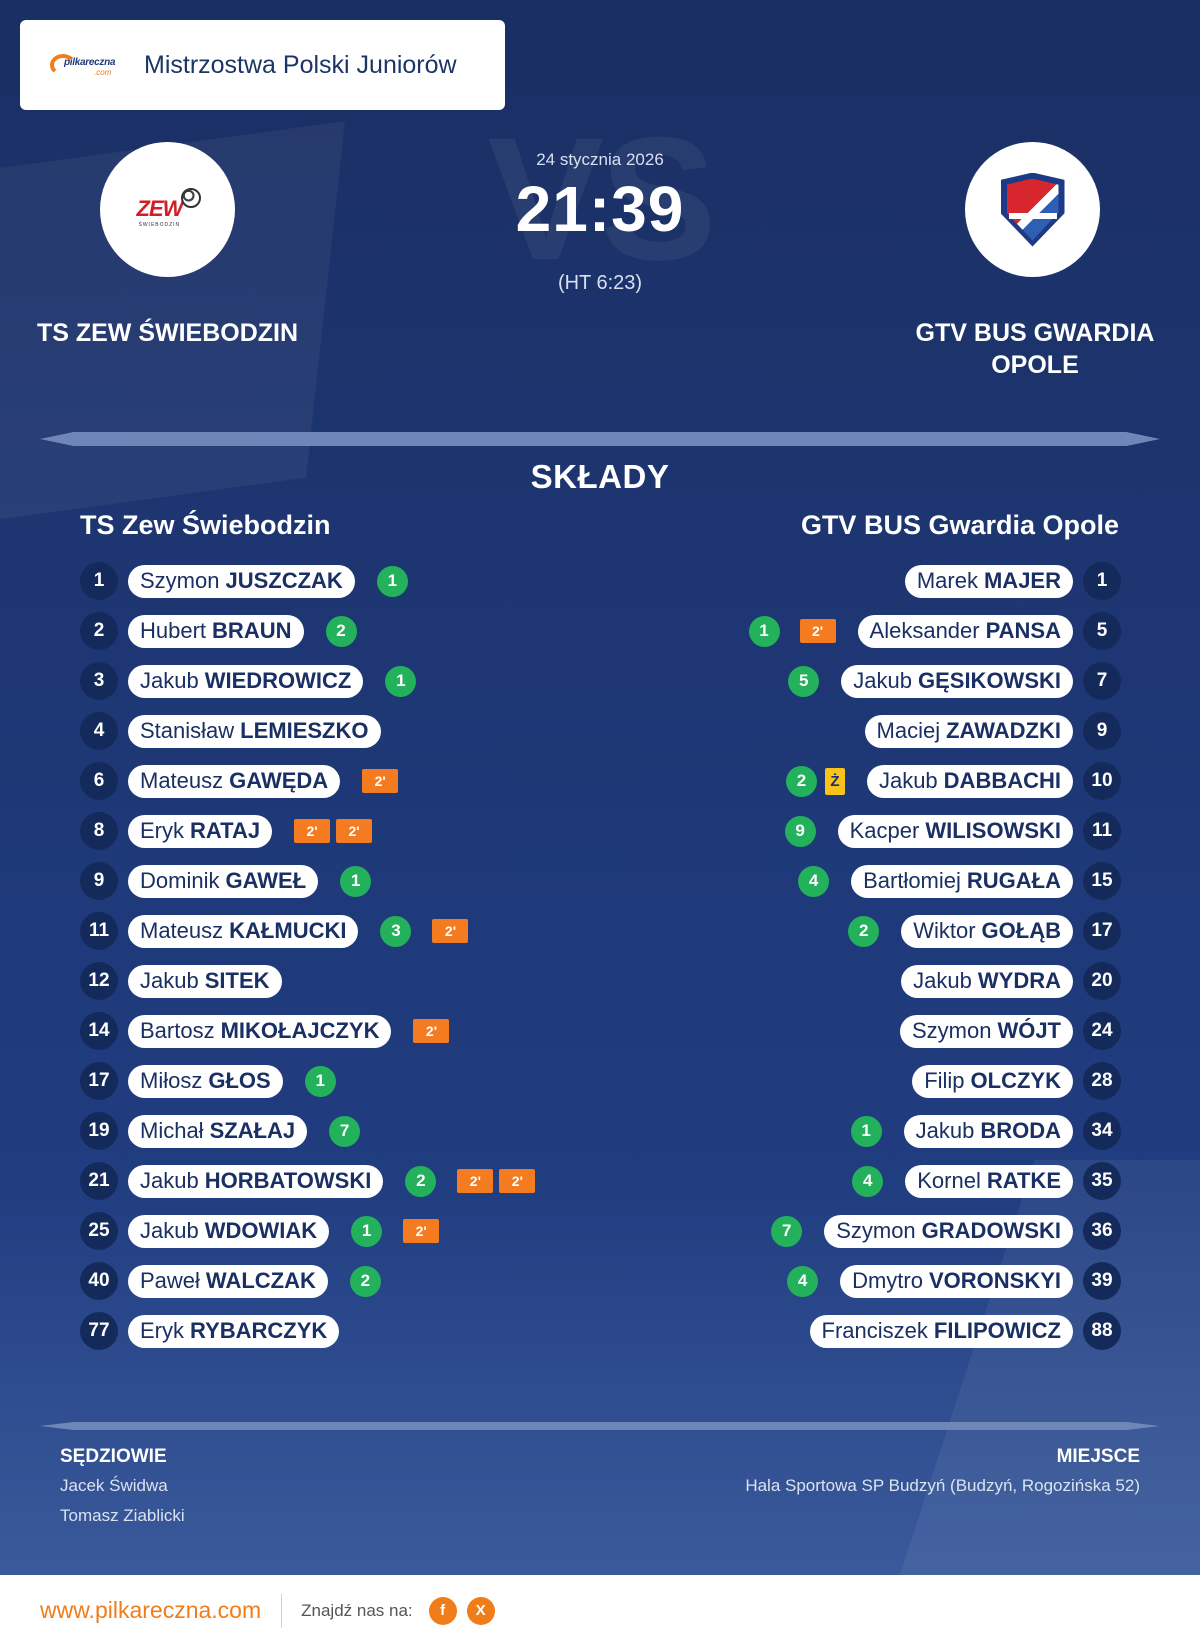 The width and height of the screenshot is (1200, 1646). I want to click on player-stats: 2' 2', so click(333, 831).